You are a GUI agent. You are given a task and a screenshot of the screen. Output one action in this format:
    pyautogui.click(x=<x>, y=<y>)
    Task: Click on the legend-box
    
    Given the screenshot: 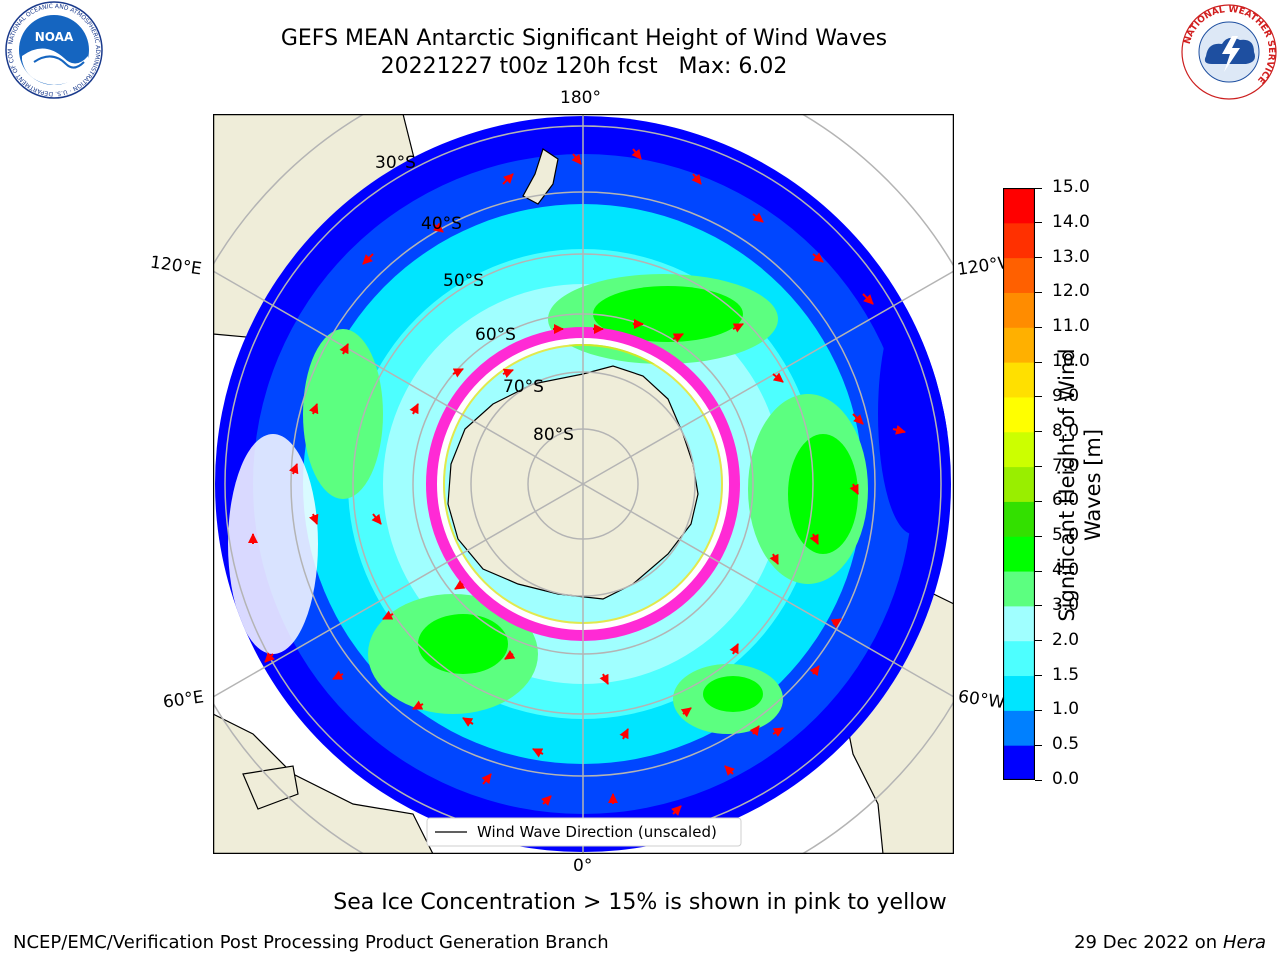 What is the action you would take?
    pyautogui.click(x=584, y=832)
    